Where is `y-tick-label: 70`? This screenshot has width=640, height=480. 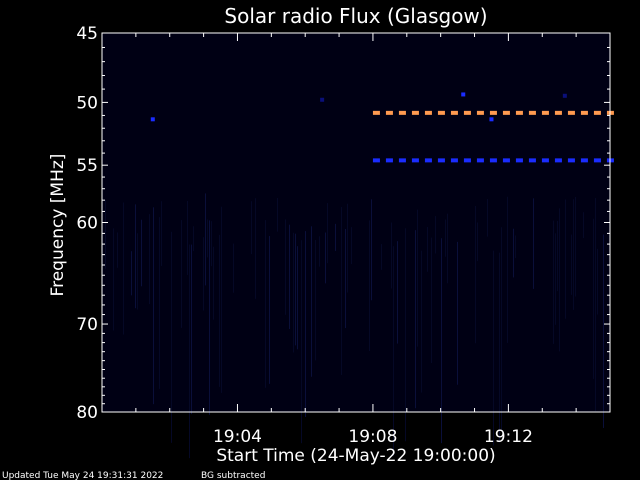
y-tick-label: 70 is located at coordinates (87, 325).